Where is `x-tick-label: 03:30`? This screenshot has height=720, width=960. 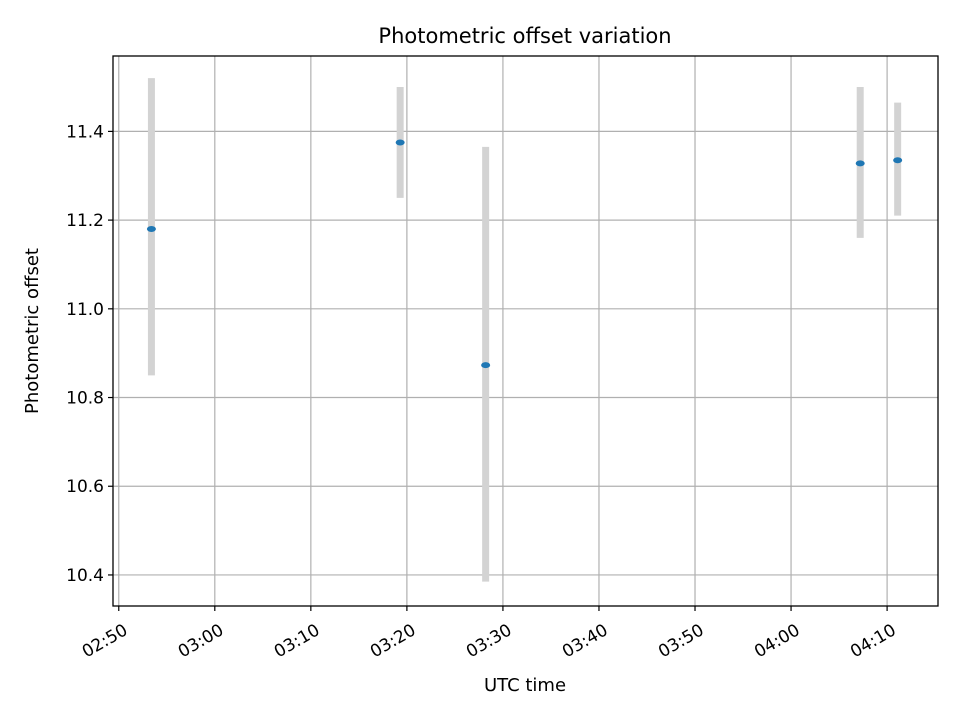 x-tick-label: 03:30 is located at coordinates (489, 641).